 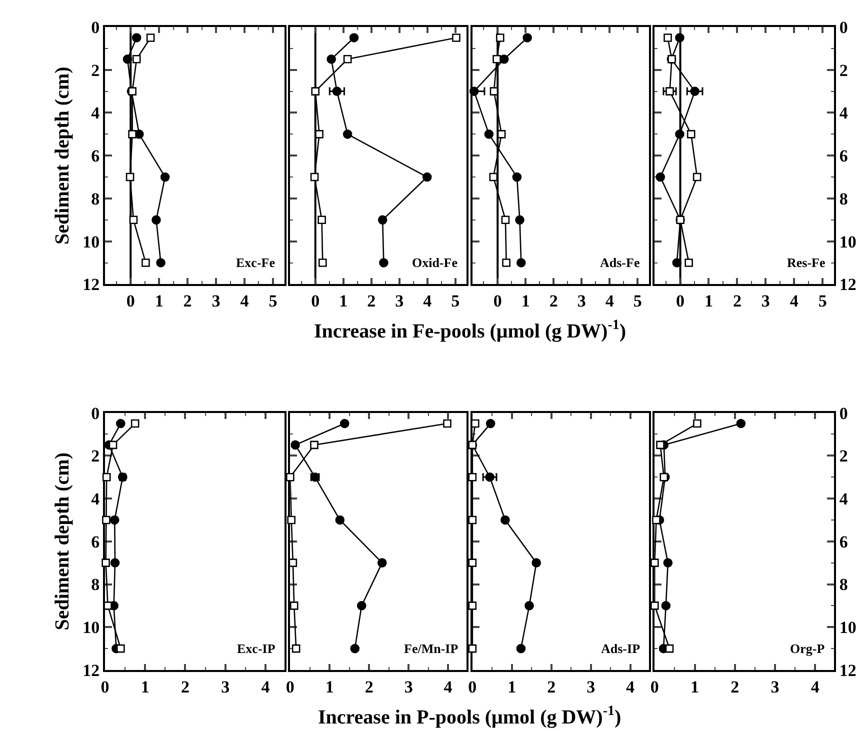 I want to click on annotation: Ads-Fe, so click(x=620, y=262).